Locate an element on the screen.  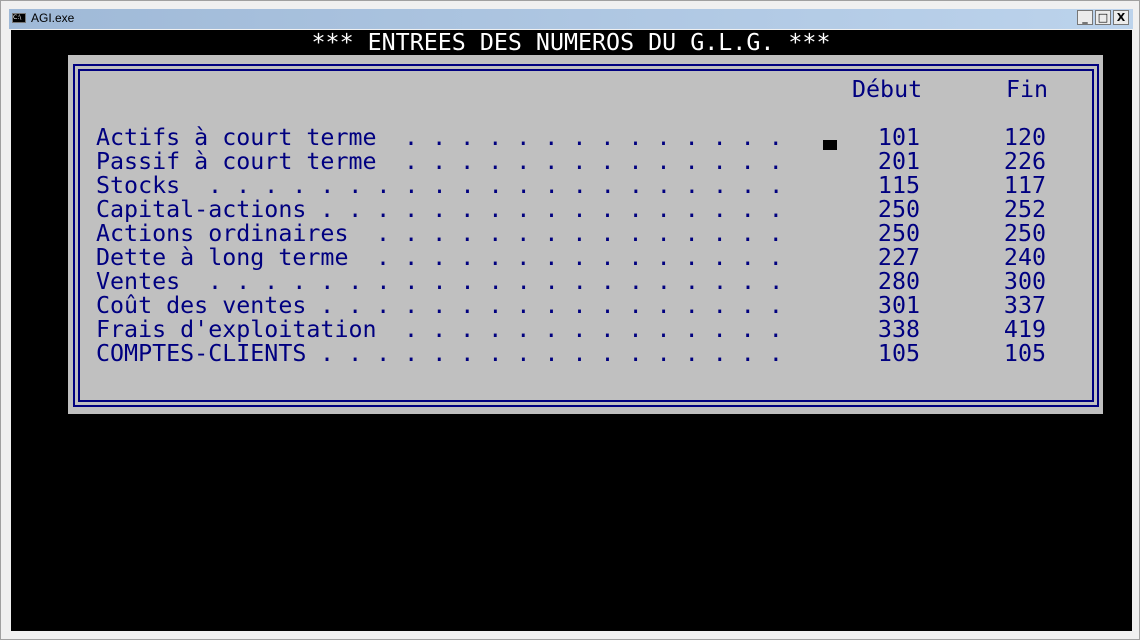
end-field: 419 is located at coordinates (1024, 329).